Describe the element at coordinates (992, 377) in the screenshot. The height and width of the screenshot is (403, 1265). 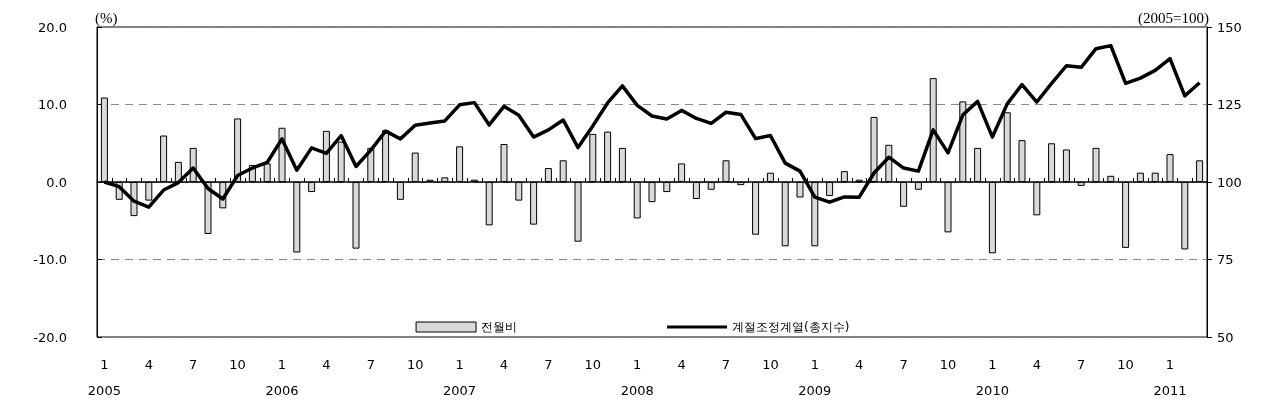
I see `x-tick-label: 1 2010` at that location.